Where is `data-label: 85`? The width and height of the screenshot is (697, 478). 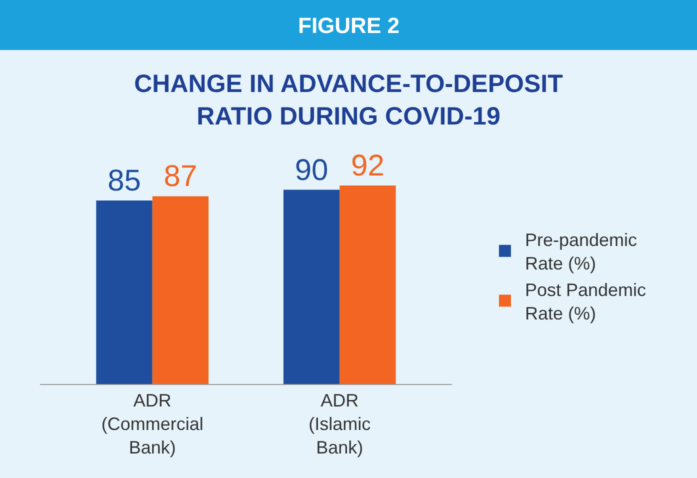 data-label: 85 is located at coordinates (124, 181).